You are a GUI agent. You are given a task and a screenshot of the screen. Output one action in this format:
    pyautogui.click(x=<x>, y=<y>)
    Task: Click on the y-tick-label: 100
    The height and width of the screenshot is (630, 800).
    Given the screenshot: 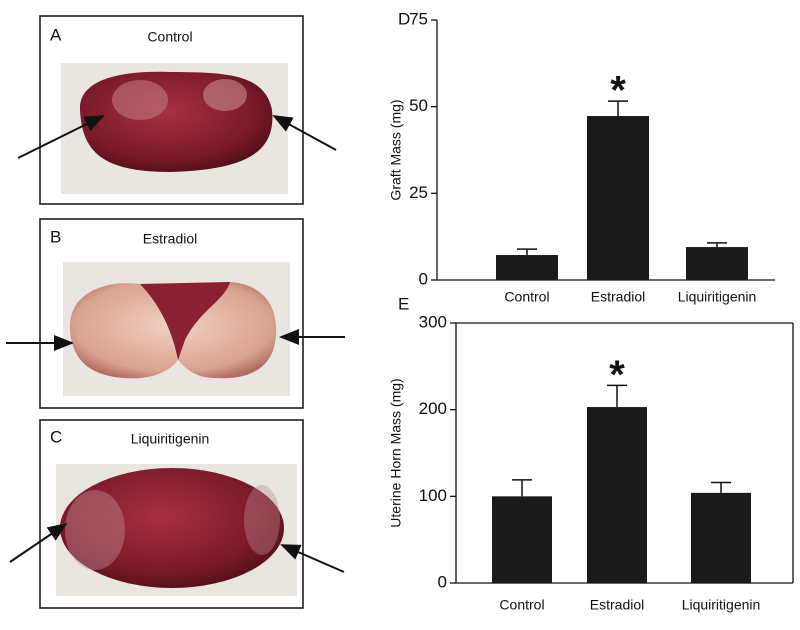 What is the action you would take?
    pyautogui.click(x=433, y=495)
    